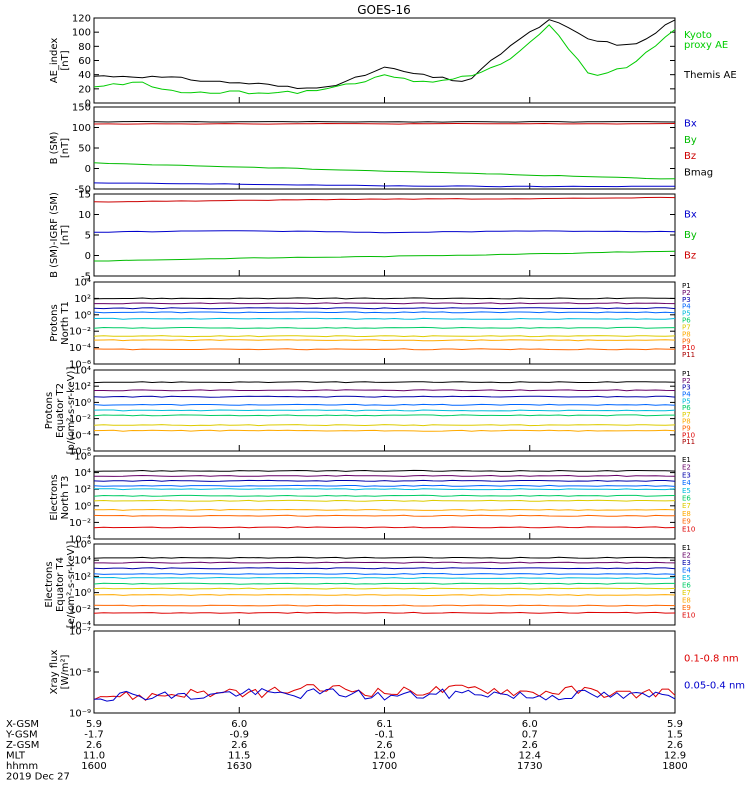 This screenshot has width=750, height=804. I want to click on series-line-bigrf-bz, so click(384, 199).